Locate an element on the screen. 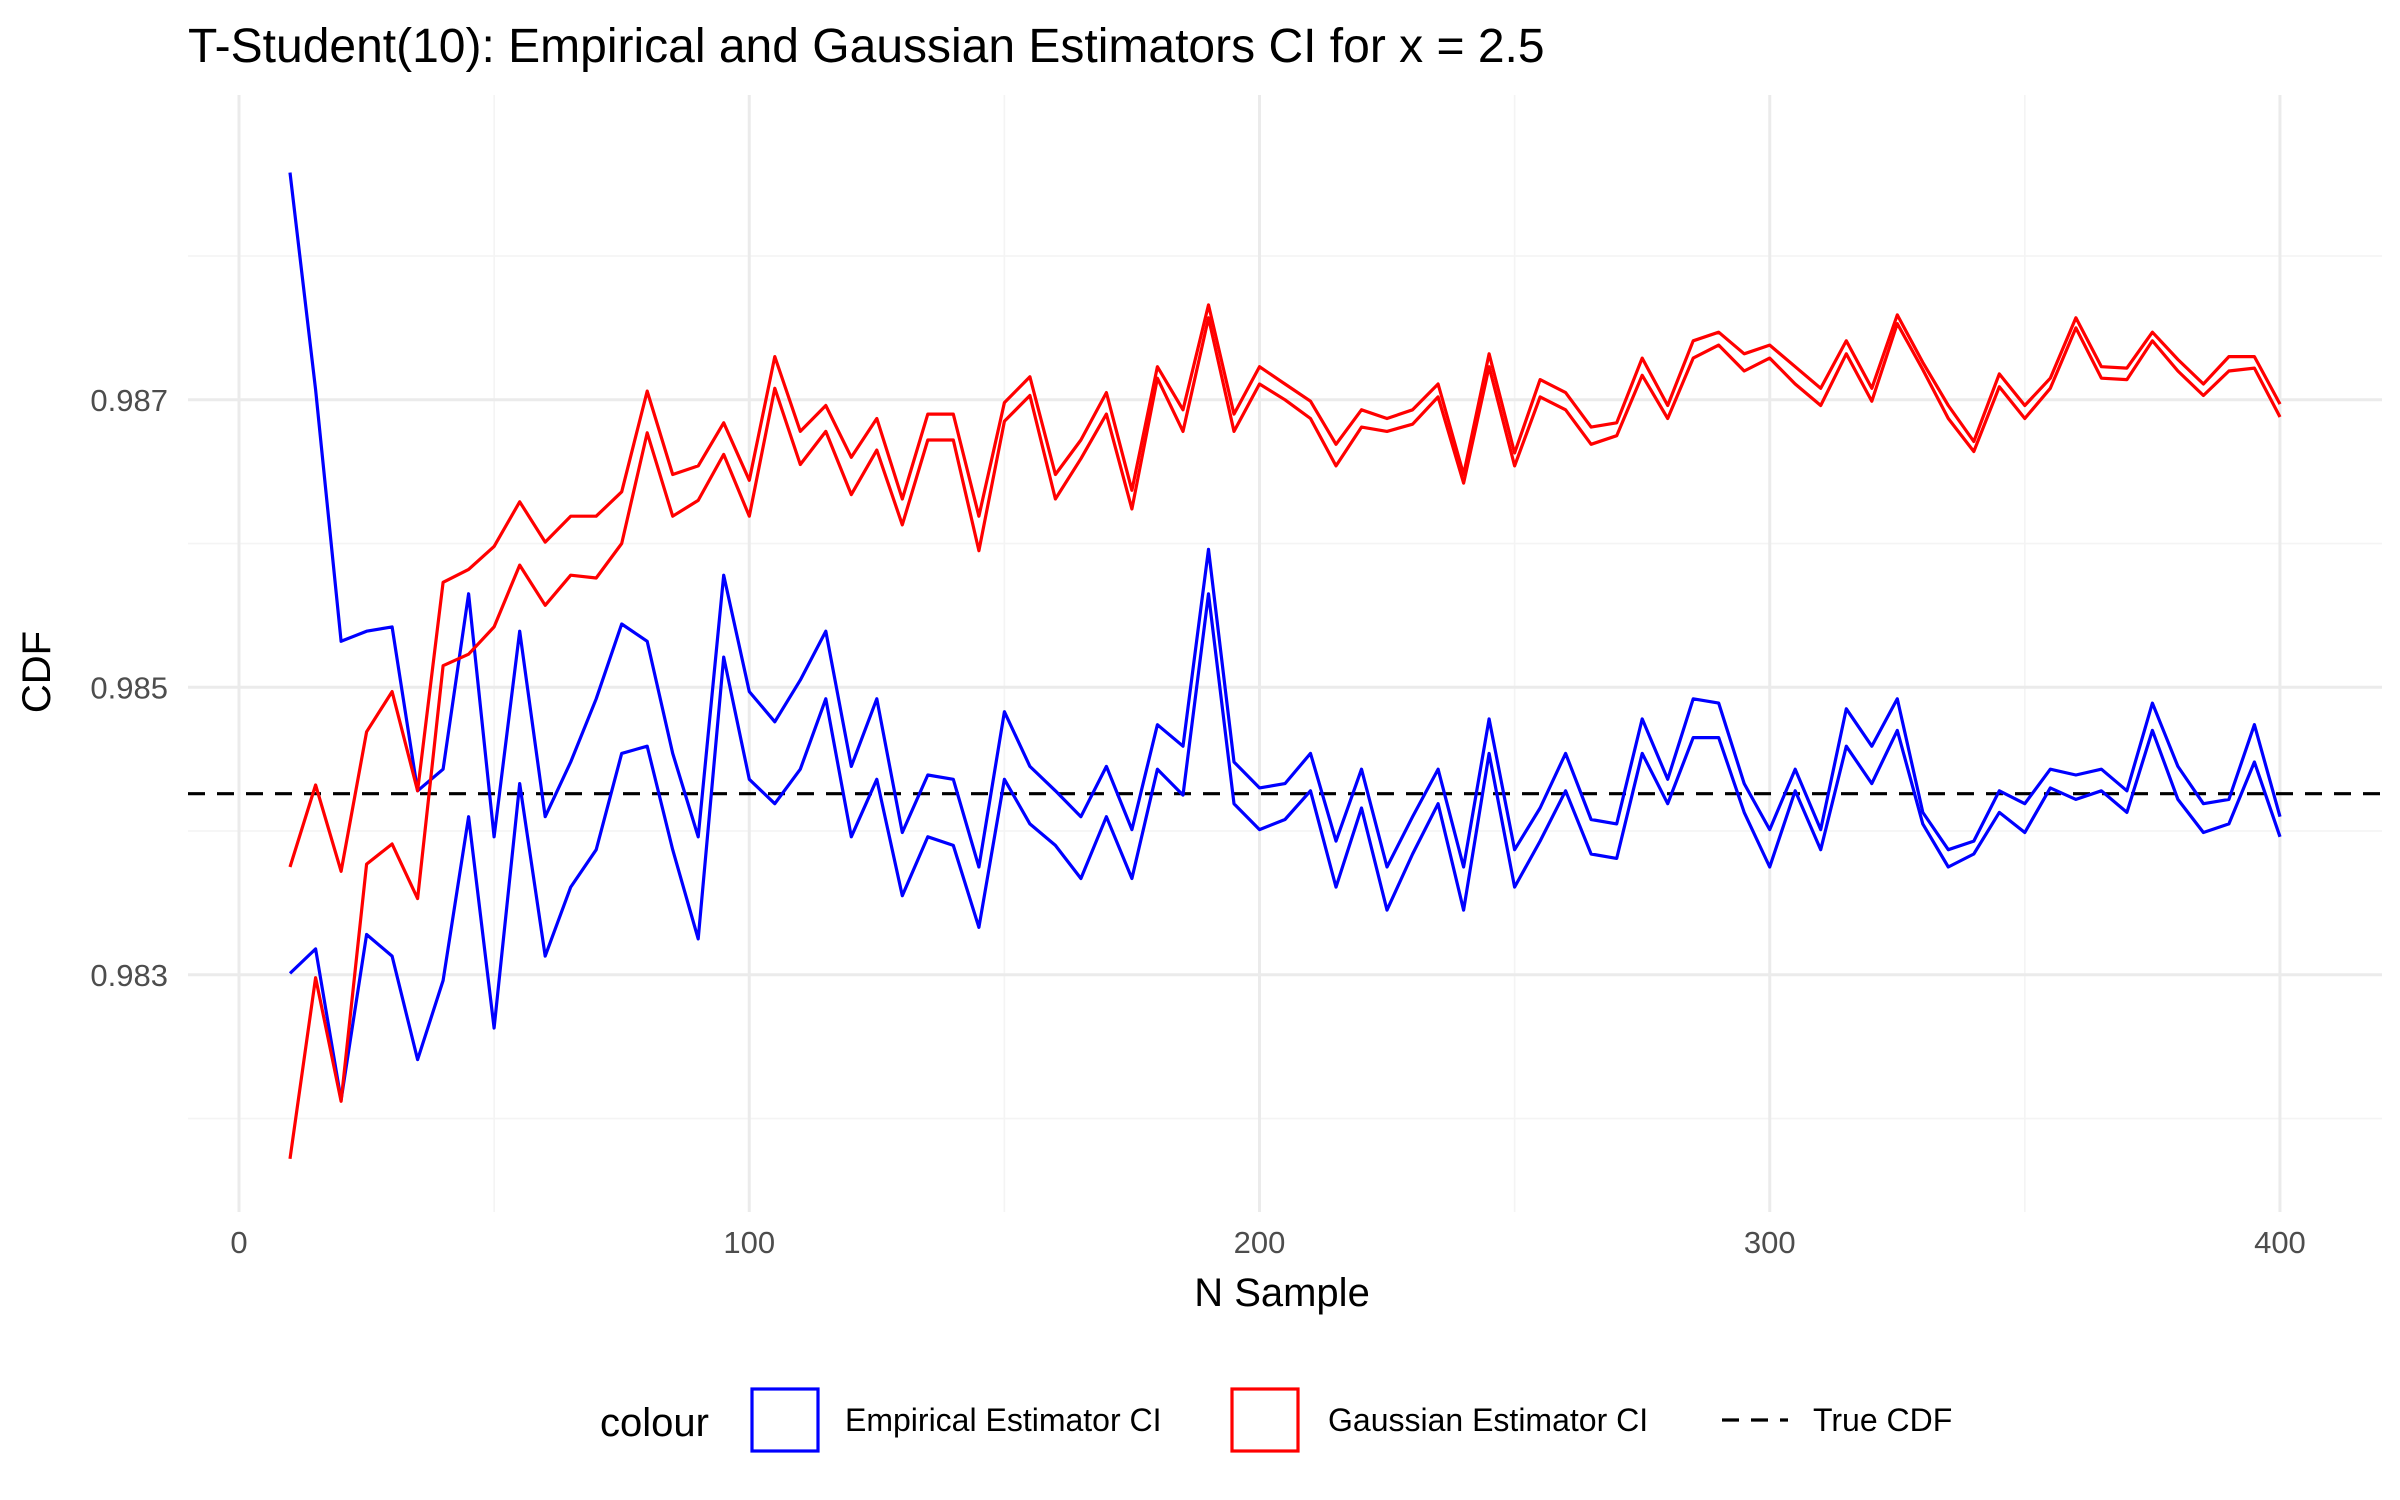 This screenshot has width=2400, height=1500. x-tick-label: 200 is located at coordinates (1260, 1242).